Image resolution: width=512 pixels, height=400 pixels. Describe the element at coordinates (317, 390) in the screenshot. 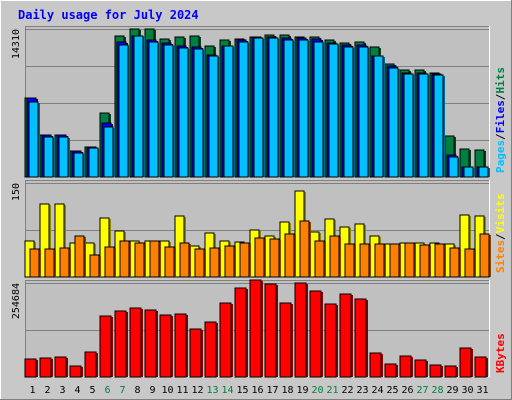

I see `x-tick-label: 20` at that location.